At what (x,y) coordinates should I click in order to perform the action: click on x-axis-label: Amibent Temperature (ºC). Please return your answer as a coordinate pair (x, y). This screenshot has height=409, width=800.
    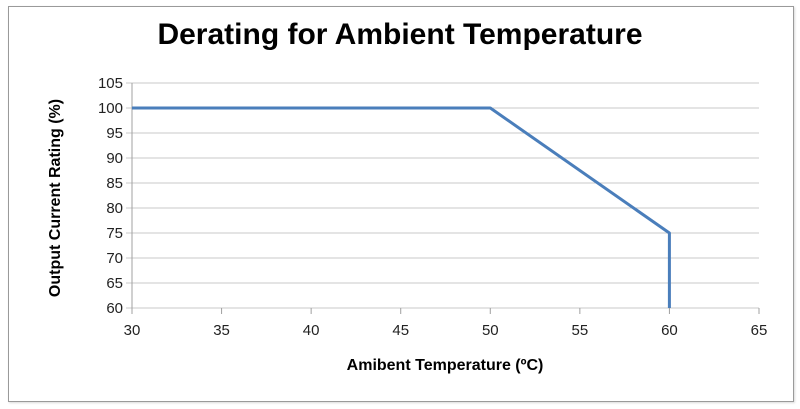
    Looking at the image, I should click on (445, 365).